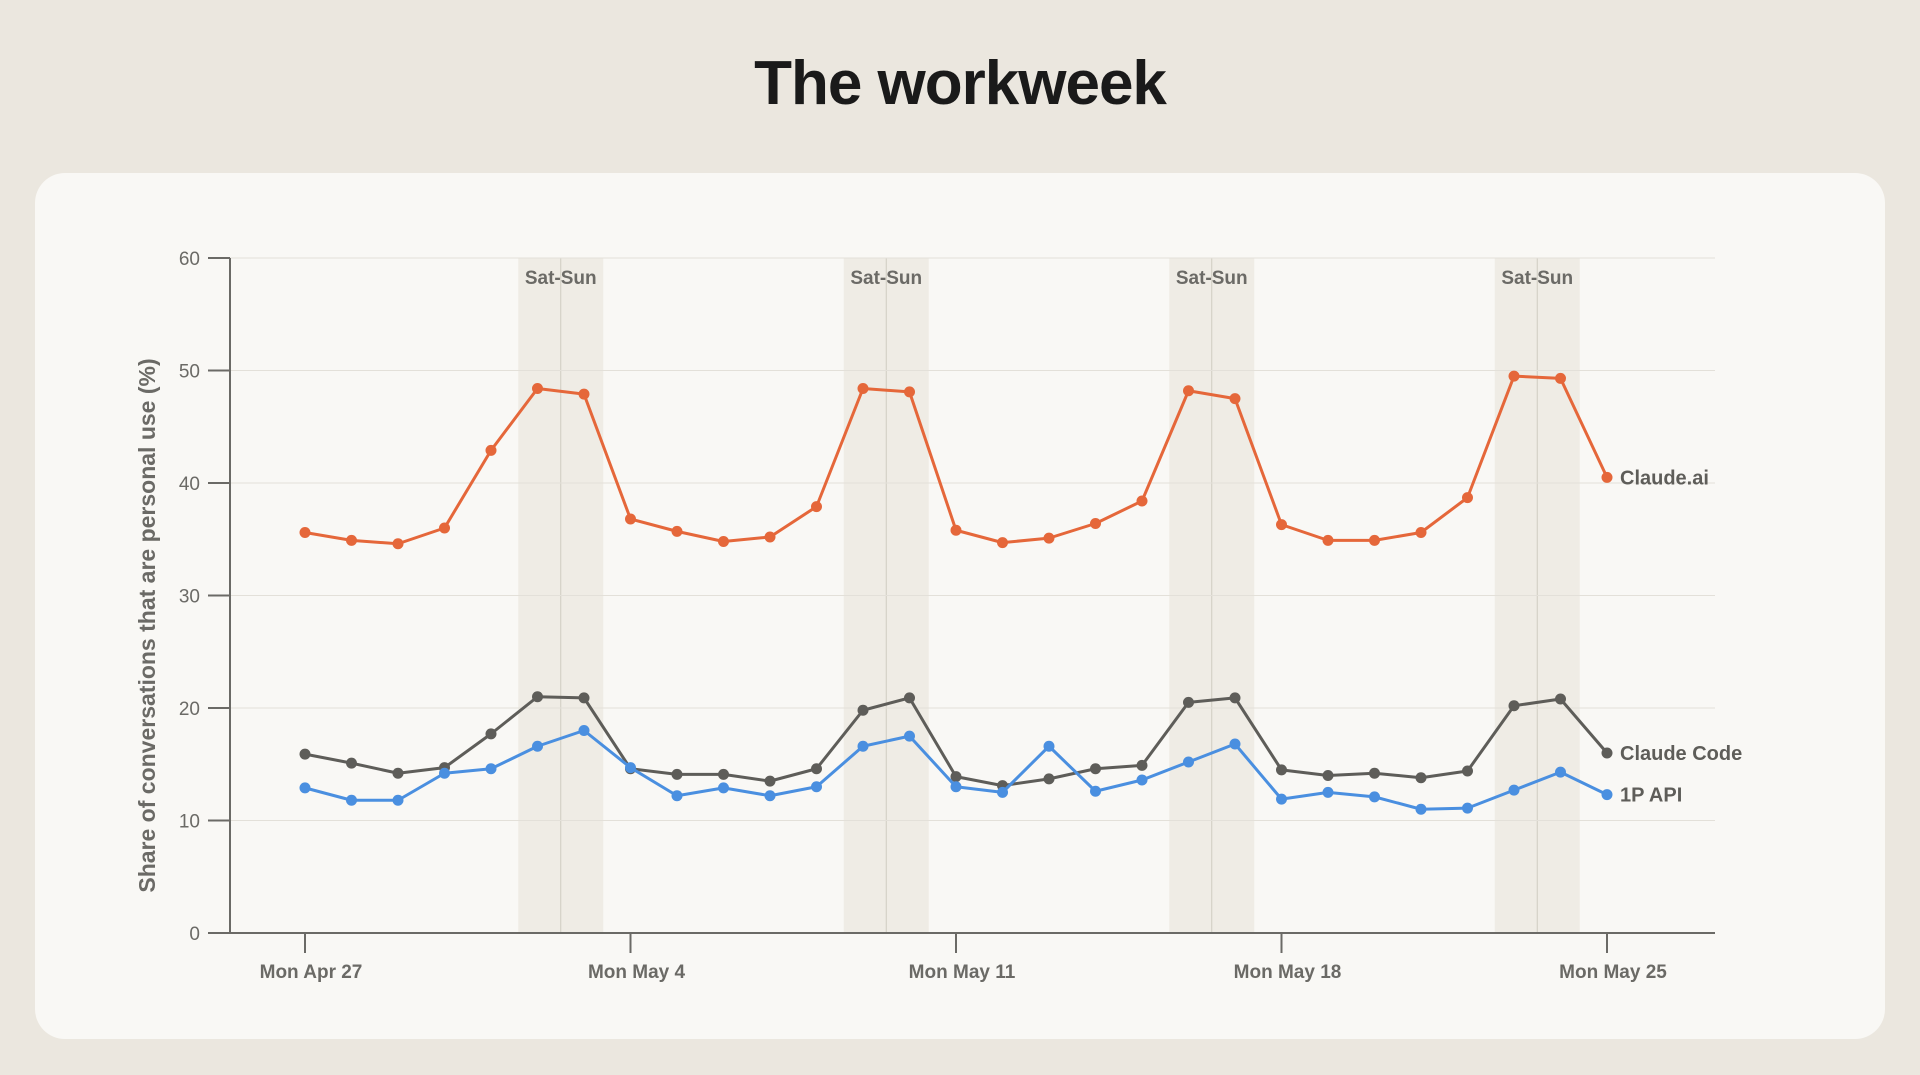 This screenshot has height=1075, width=1920. I want to click on series-claude-code: Claude Code, so click(1020, 741).